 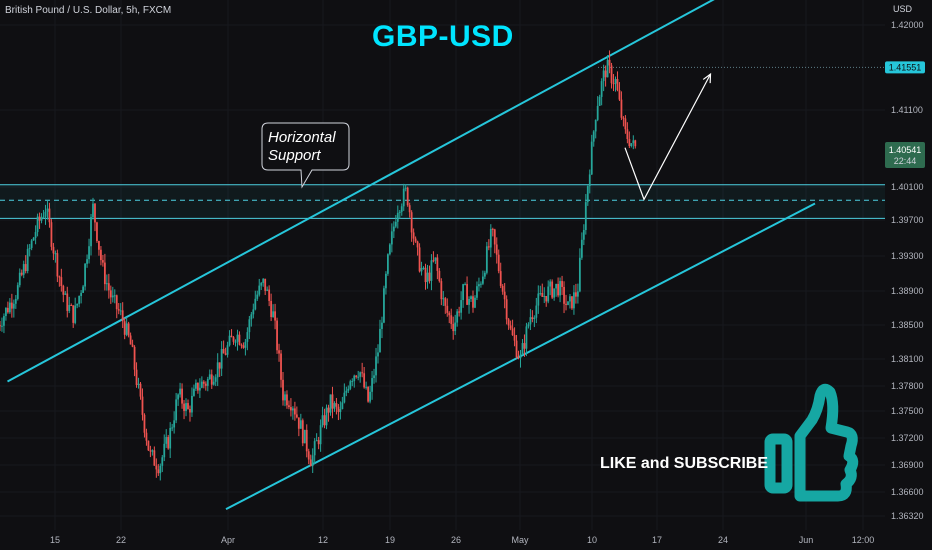 I want to click on time-tick-label: 26, so click(x=456, y=540).